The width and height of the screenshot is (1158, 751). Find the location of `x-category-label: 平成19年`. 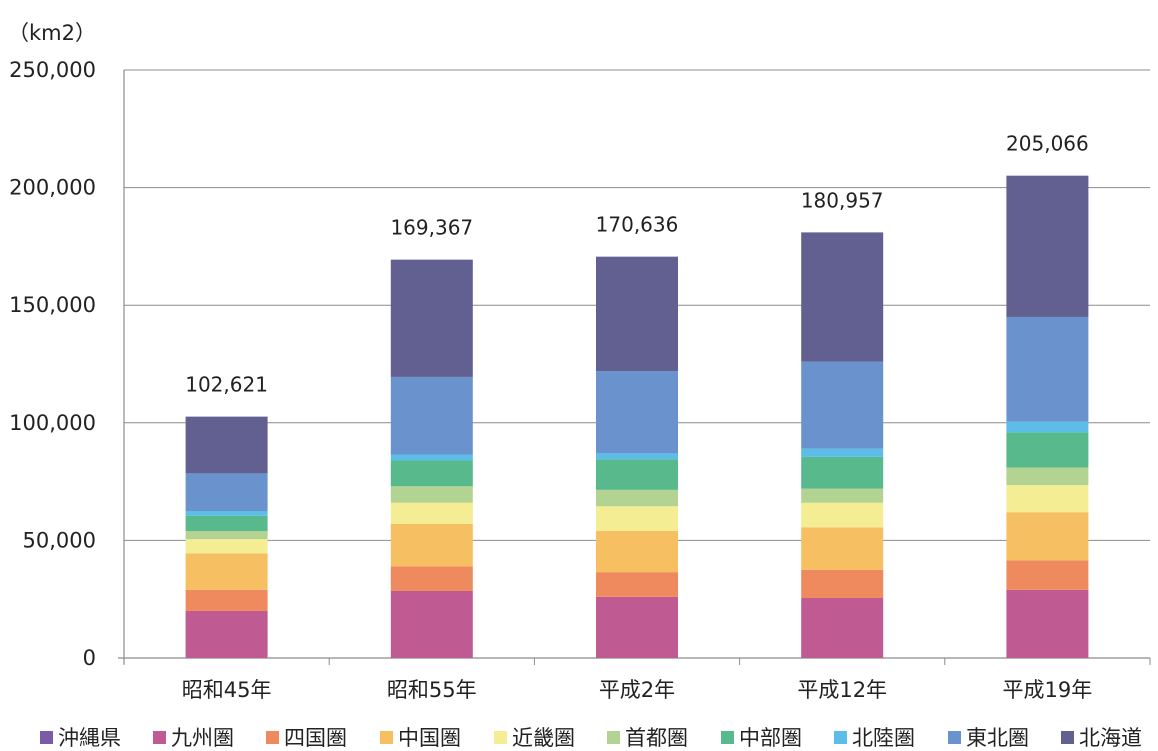

x-category-label: 平成19年 is located at coordinates (1048, 690).